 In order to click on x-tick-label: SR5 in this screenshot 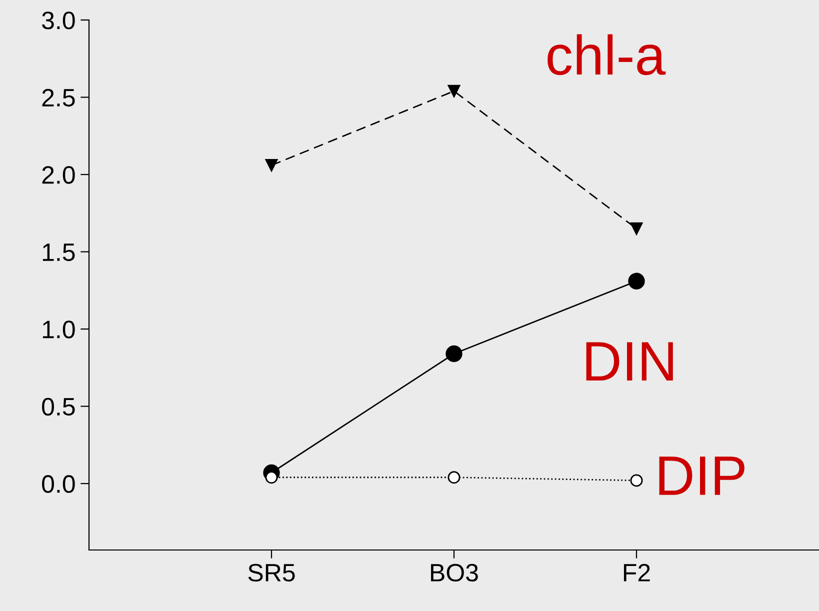, I will do `click(271, 573)`.